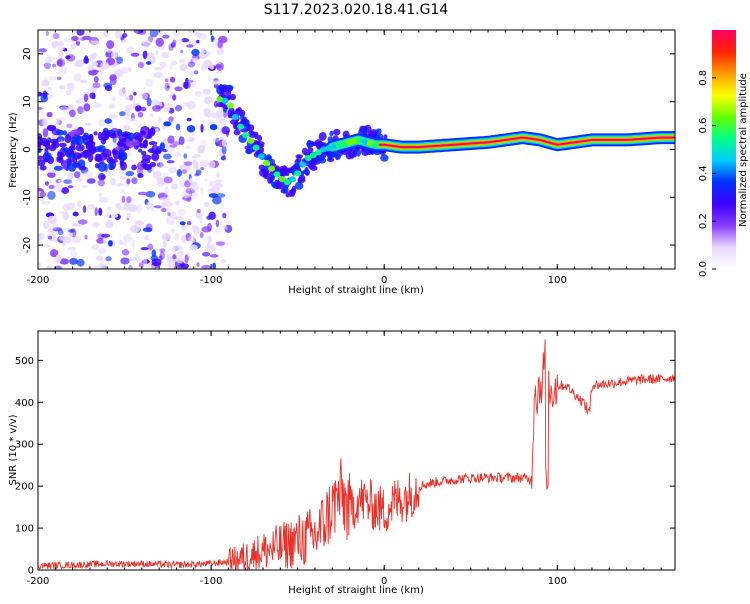 The image size is (750, 604). I want to click on snr-x-tick-label: 0, so click(384, 581).